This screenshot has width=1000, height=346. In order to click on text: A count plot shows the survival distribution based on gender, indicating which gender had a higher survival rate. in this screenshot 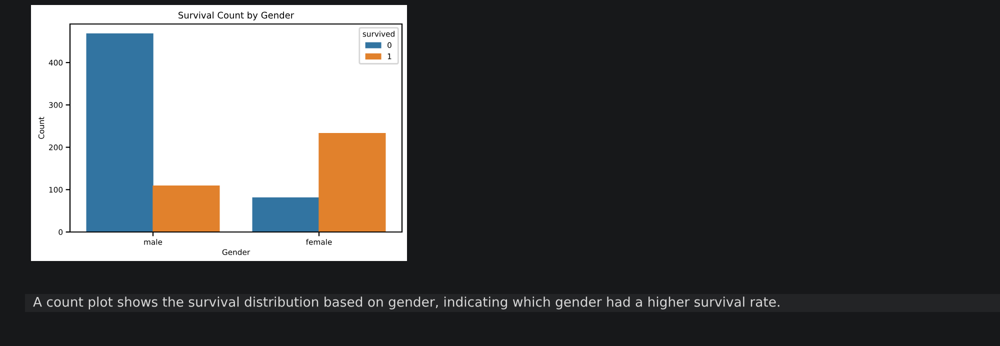, I will do `click(406, 303)`.